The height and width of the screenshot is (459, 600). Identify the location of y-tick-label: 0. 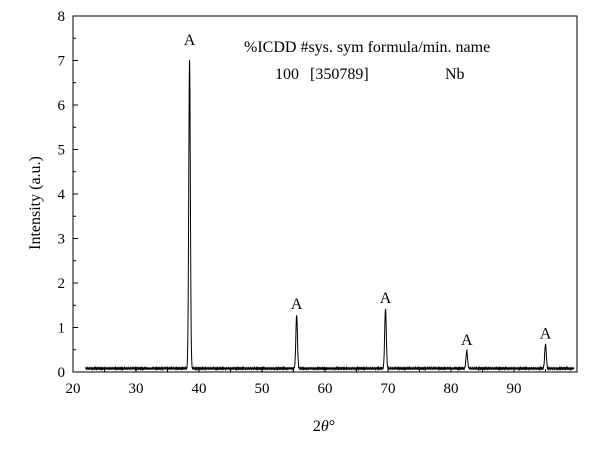
(62, 373).